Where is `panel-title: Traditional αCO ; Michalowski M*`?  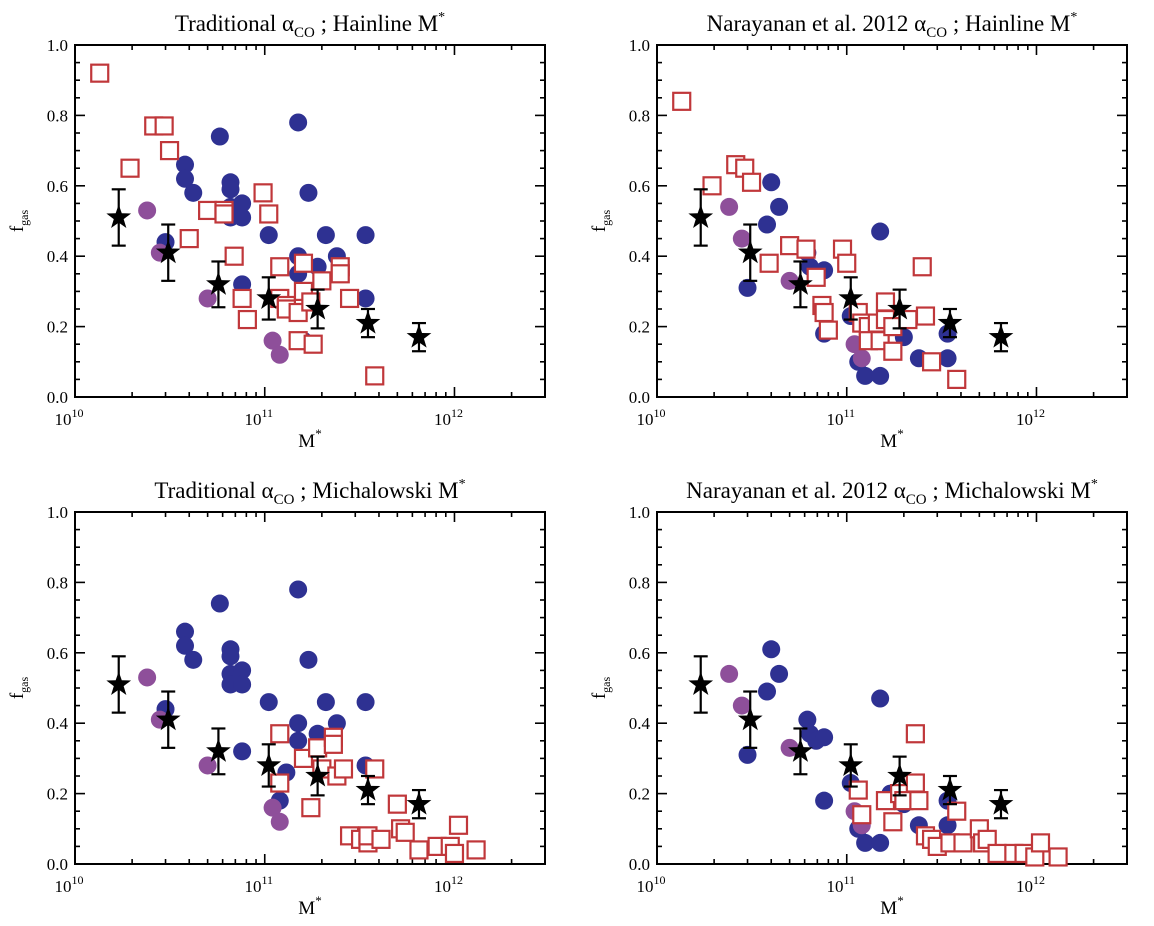
panel-title: Traditional αCO ; Michalowski M* is located at coordinates (309, 492).